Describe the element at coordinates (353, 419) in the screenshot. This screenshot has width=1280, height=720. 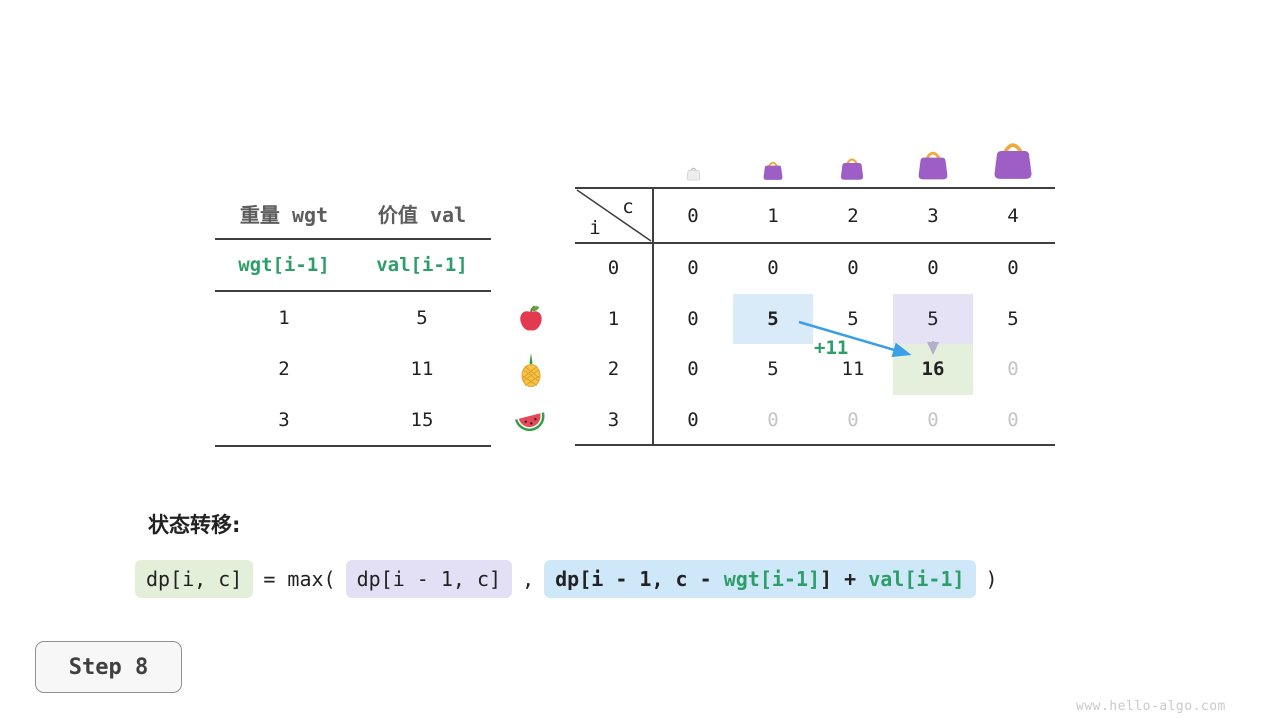
I see `item-row: 3 15` at that location.